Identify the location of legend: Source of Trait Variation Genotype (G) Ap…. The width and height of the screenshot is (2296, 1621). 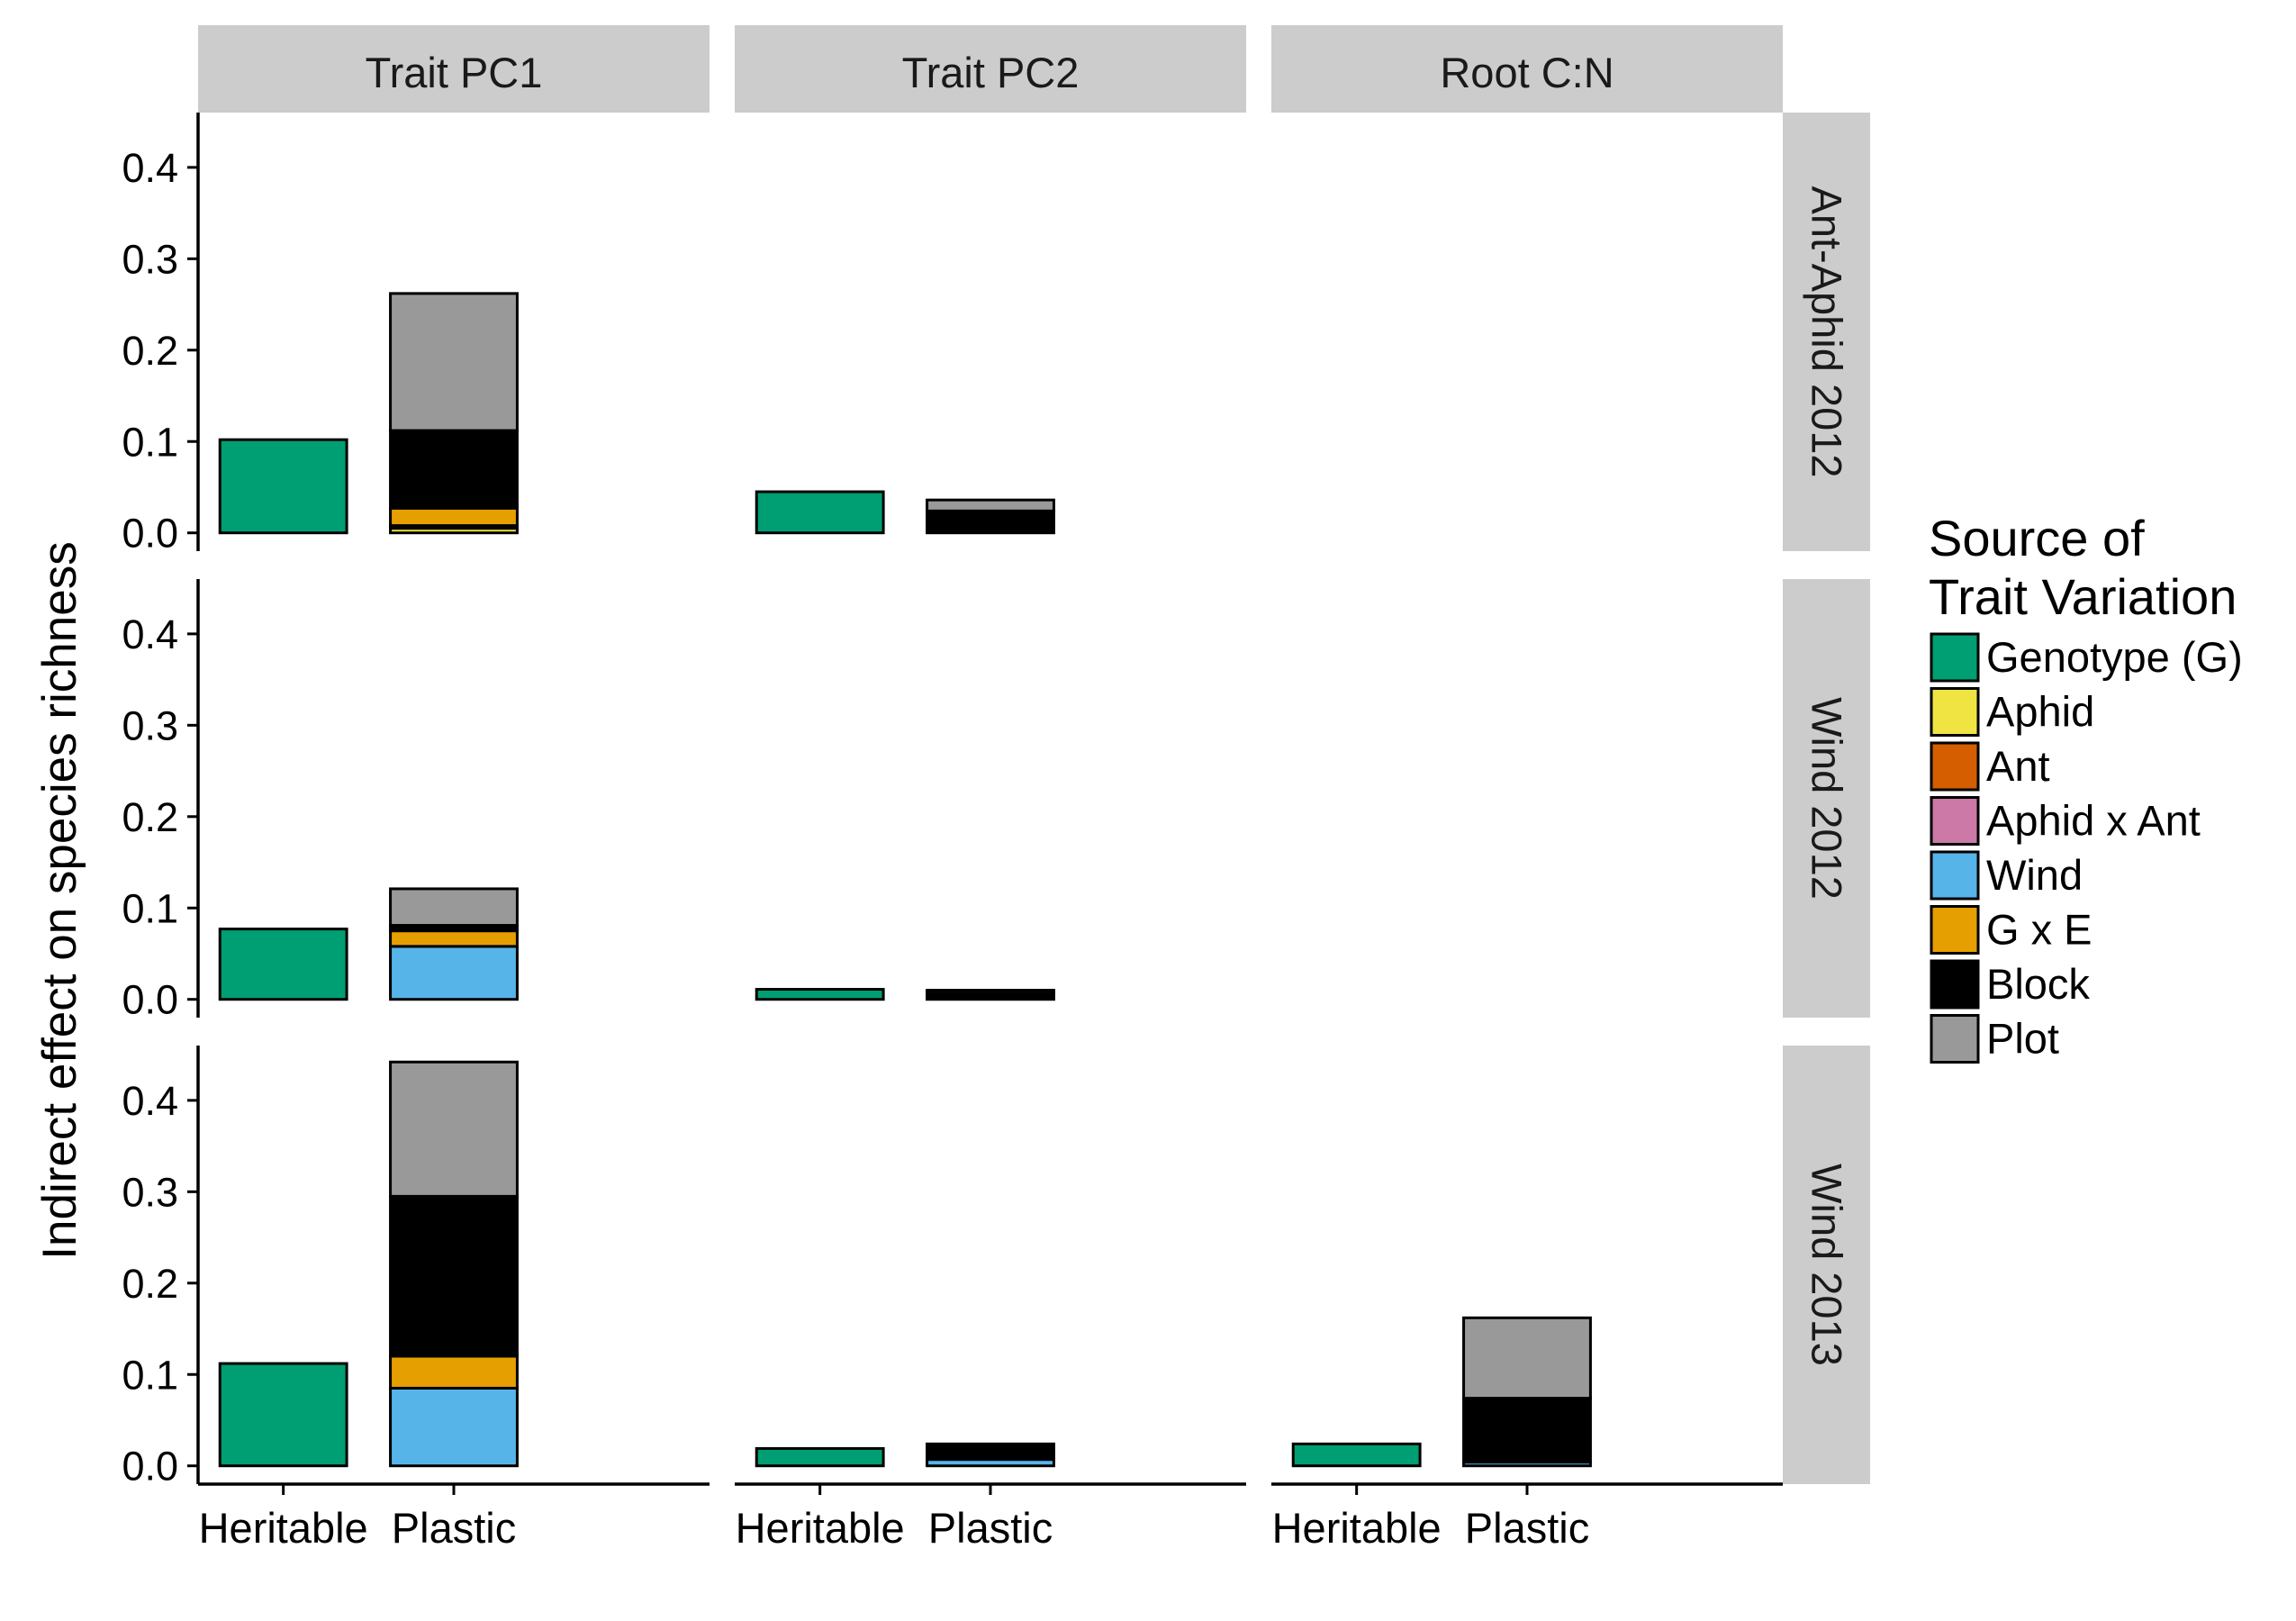
(2086, 787).